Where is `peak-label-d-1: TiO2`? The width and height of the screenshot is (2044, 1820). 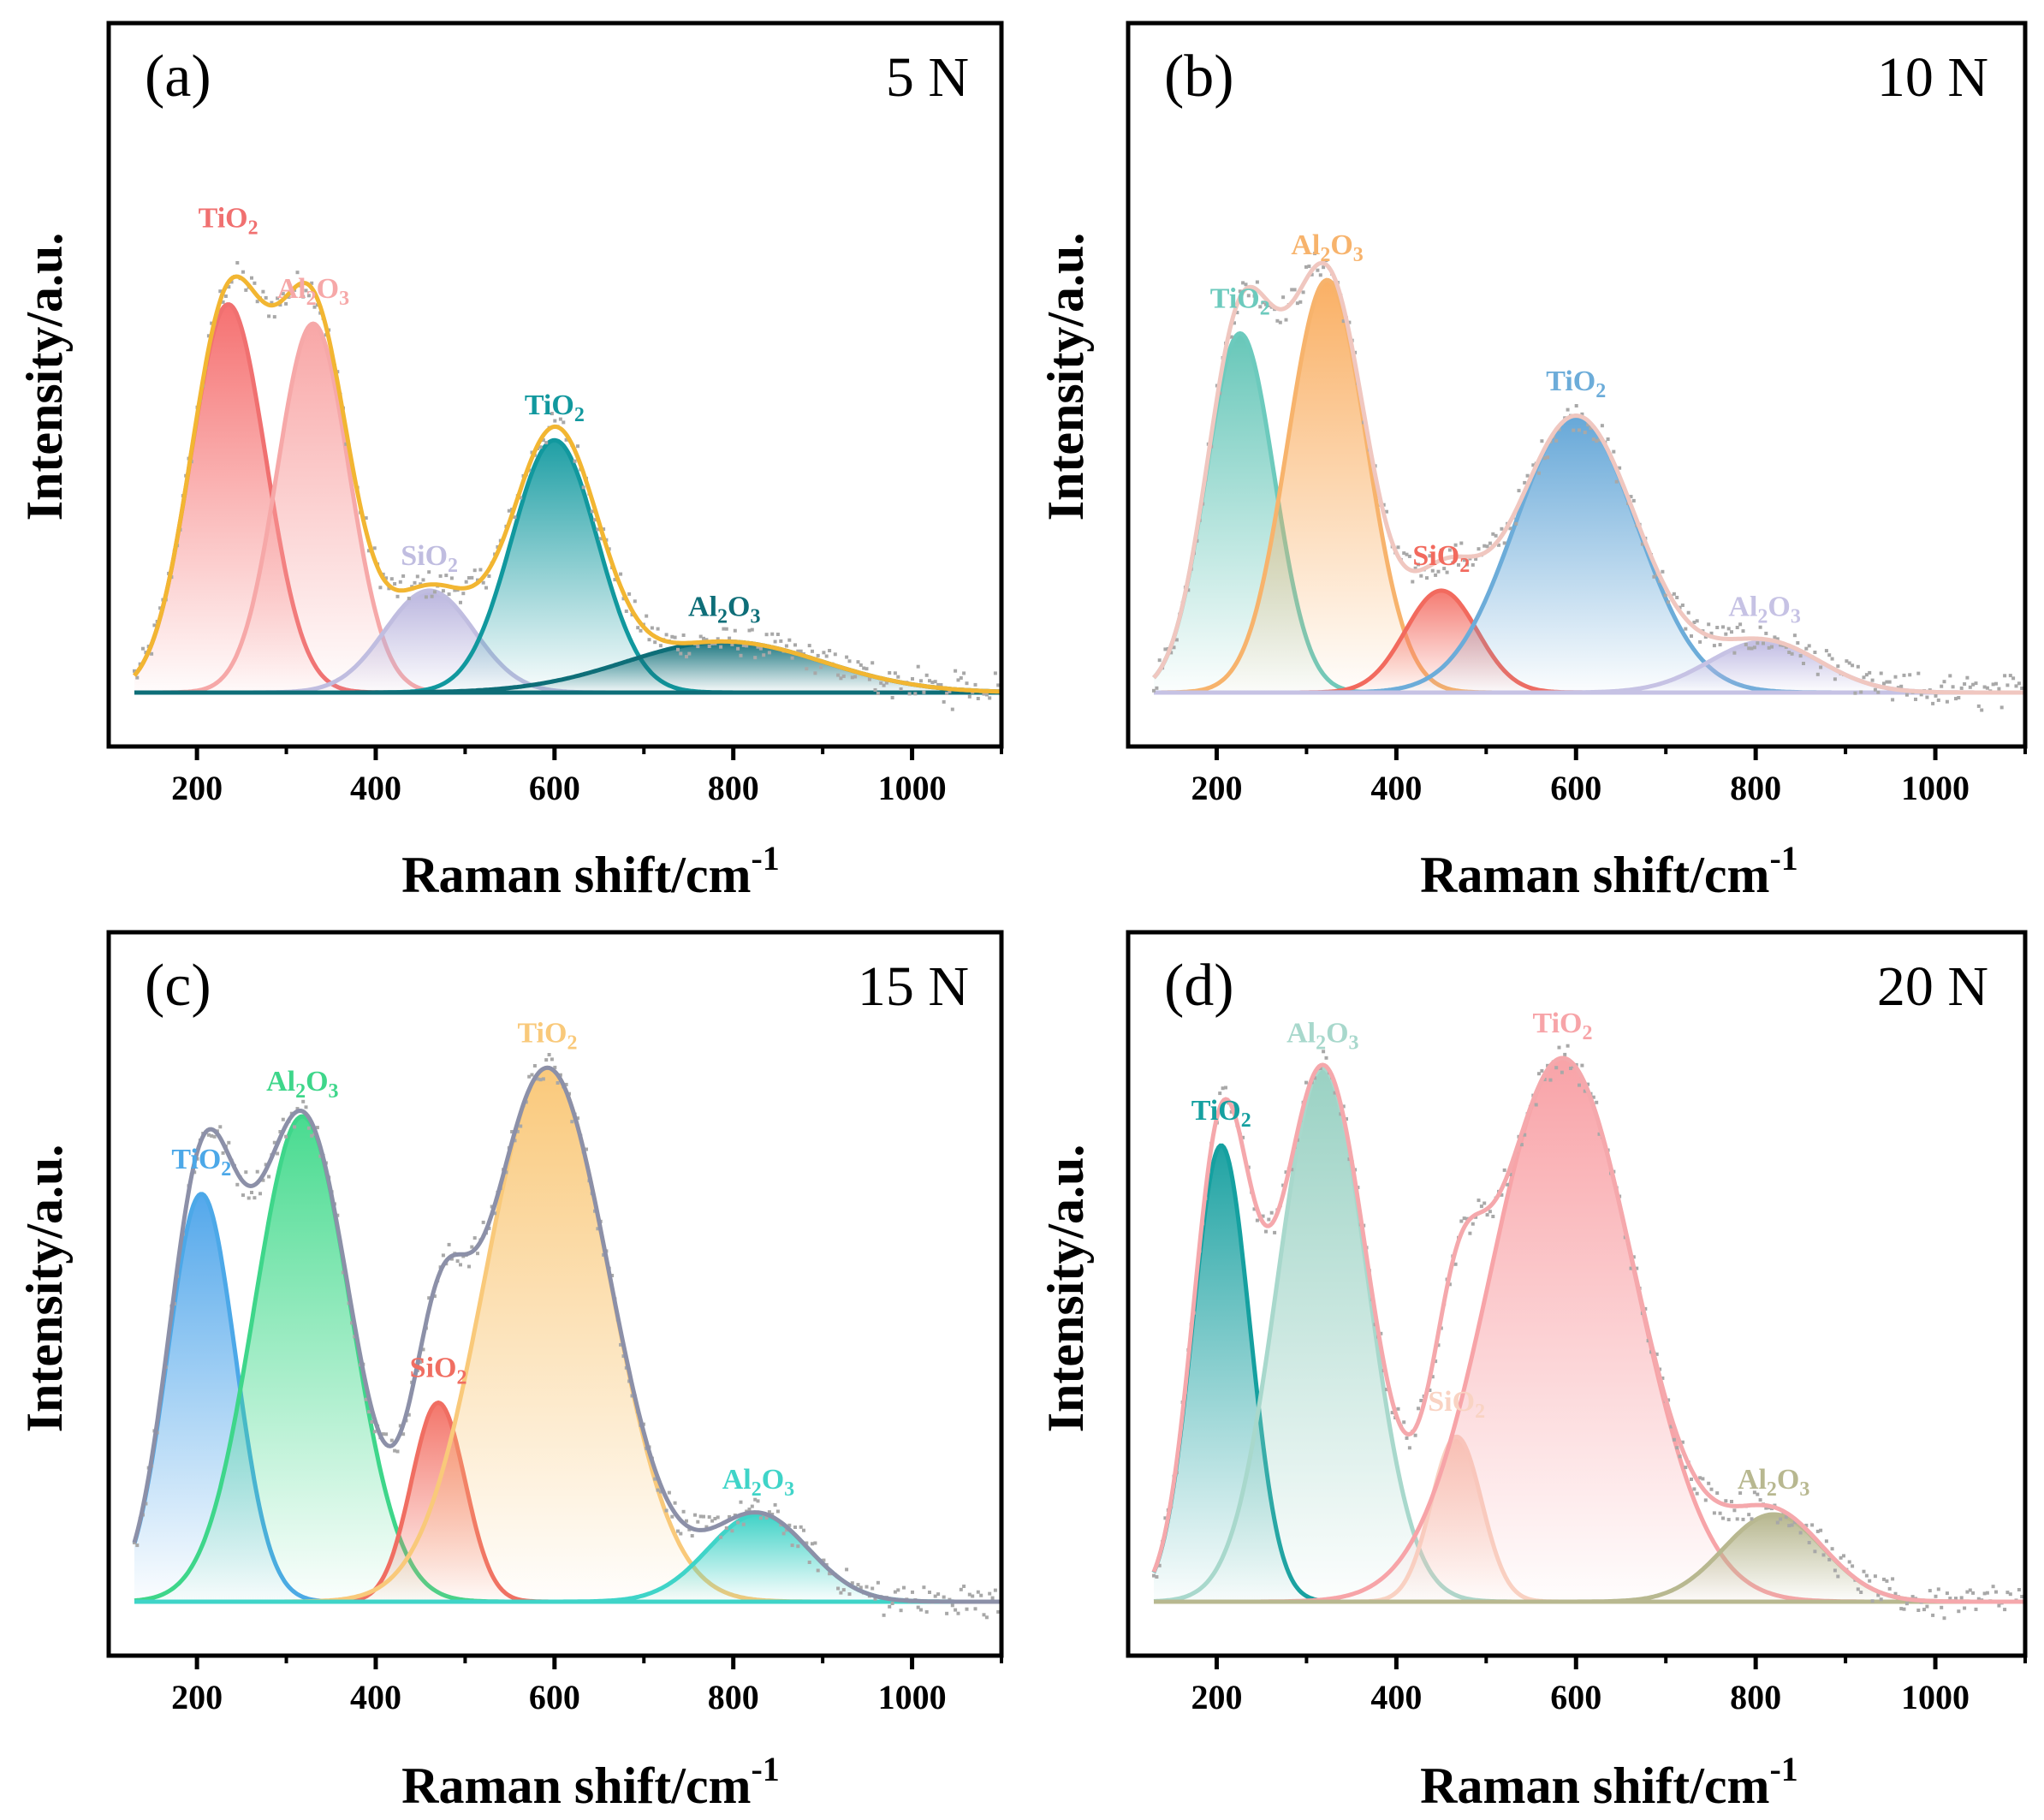 peak-label-d-1: TiO2 is located at coordinates (1221, 1113).